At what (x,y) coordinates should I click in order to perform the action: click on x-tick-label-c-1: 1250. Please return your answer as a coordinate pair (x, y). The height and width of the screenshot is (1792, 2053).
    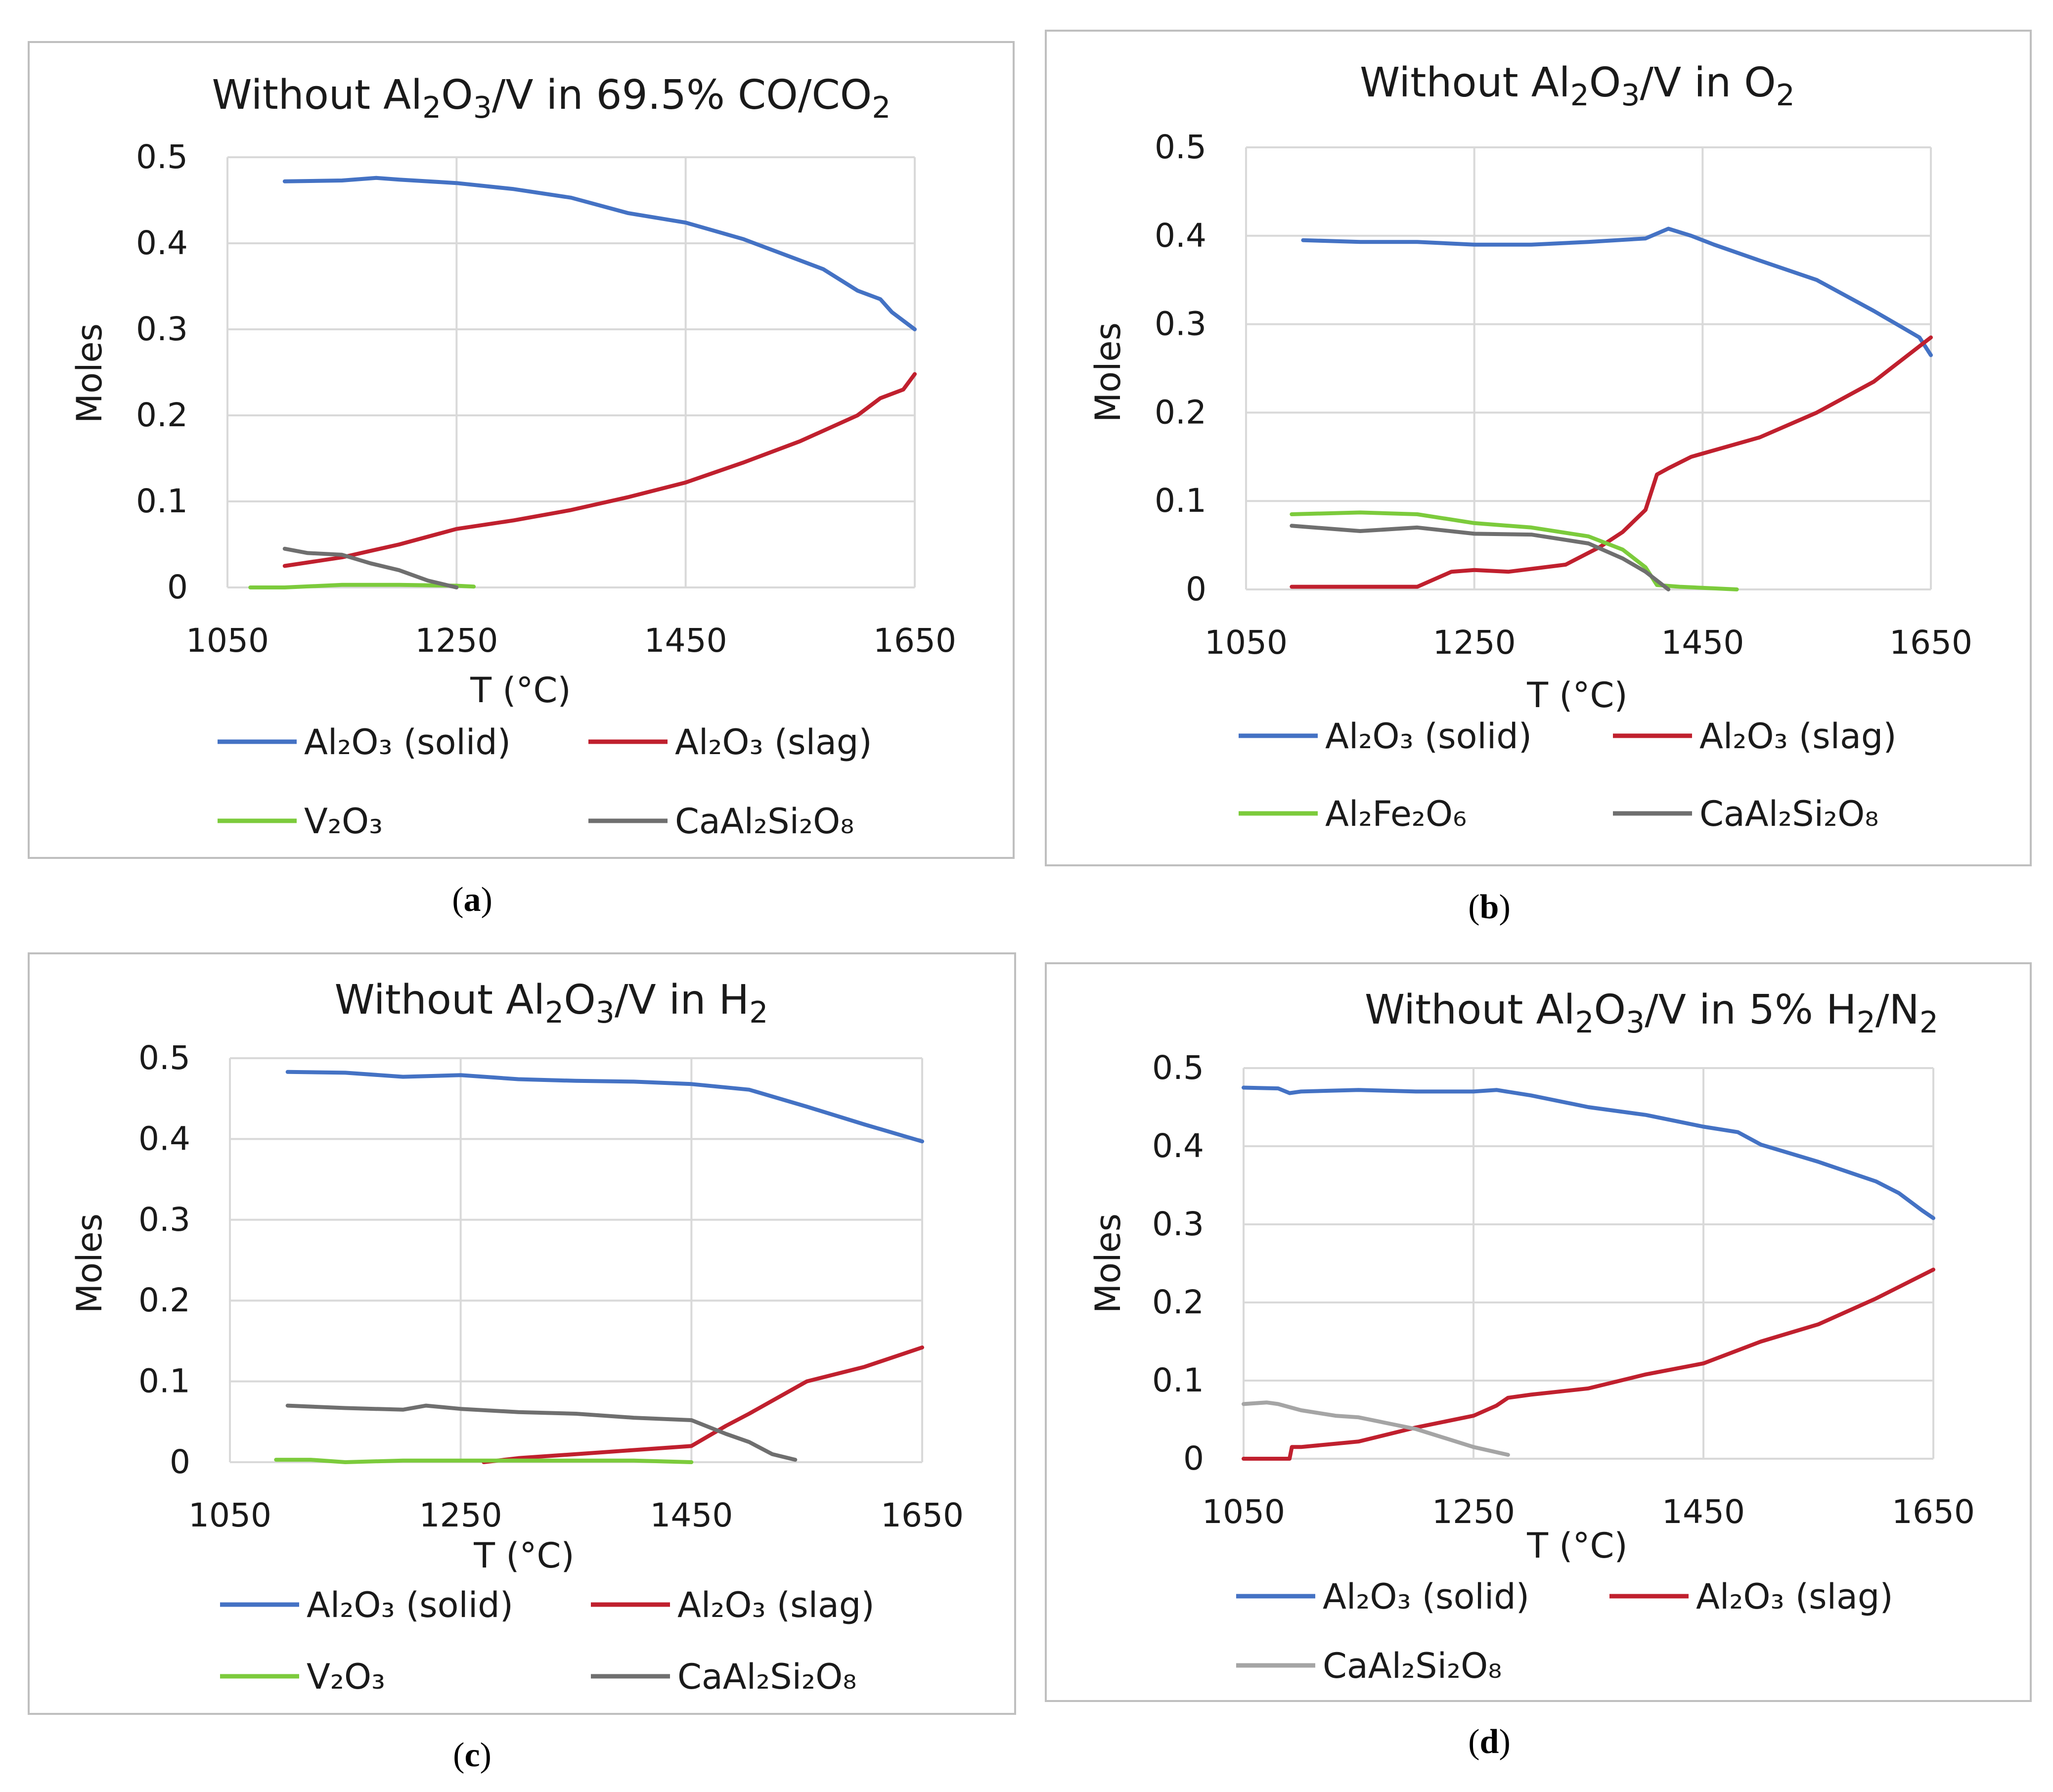
    Looking at the image, I should click on (460, 1515).